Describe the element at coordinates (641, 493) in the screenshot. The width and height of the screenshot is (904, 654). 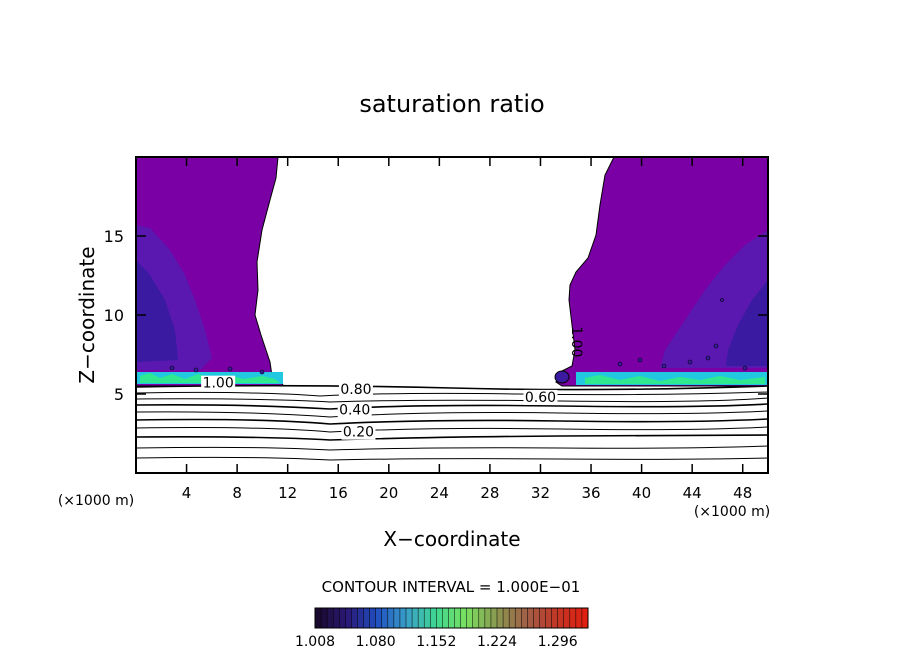
I see `x-tick-label: 40` at that location.